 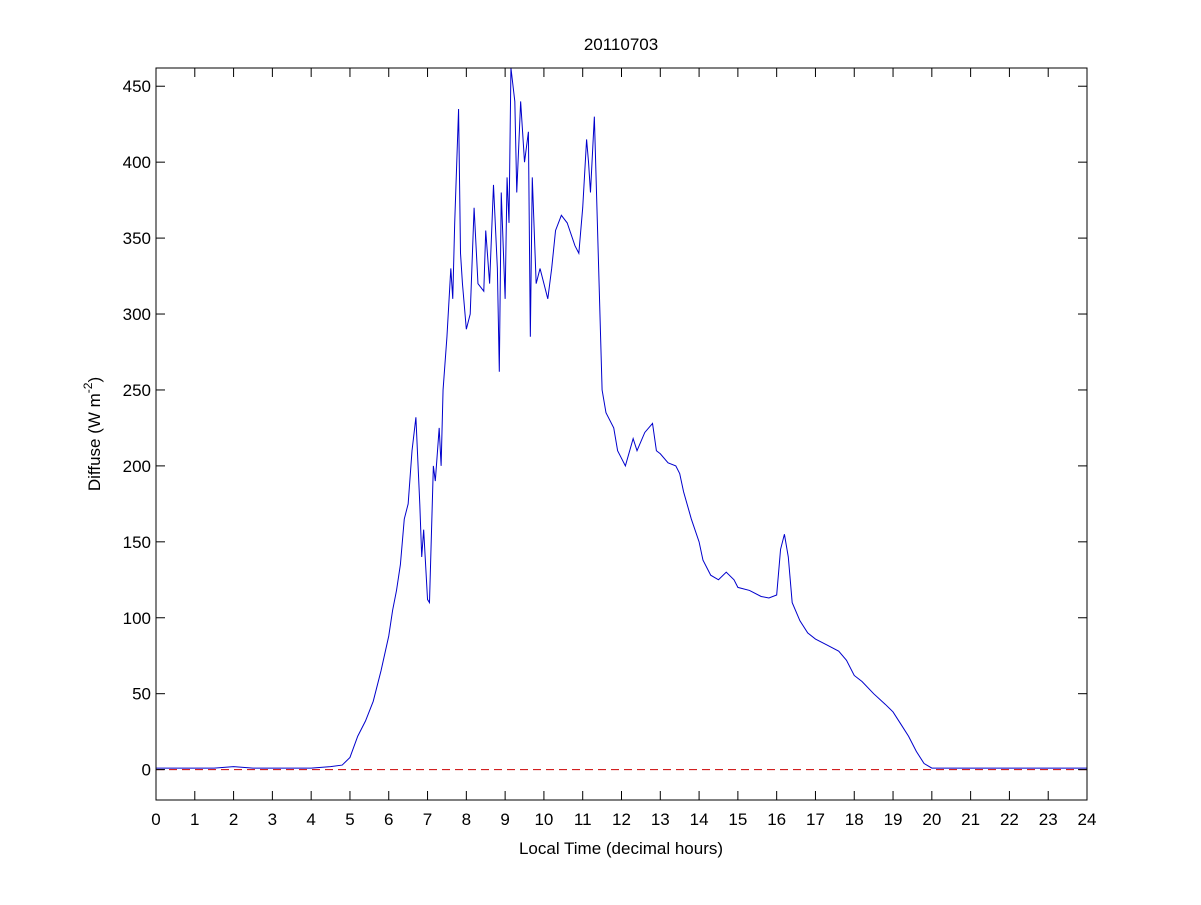 I want to click on x-tick-label: 7, so click(x=427, y=819).